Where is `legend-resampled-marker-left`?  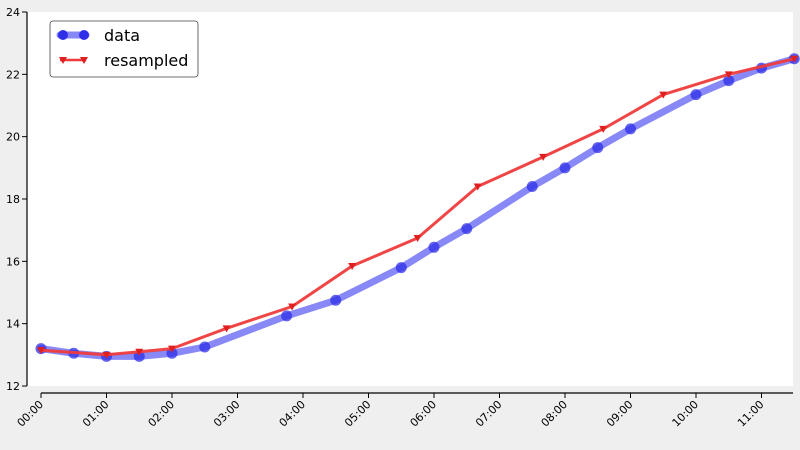 legend-resampled-marker-left is located at coordinates (63, 60).